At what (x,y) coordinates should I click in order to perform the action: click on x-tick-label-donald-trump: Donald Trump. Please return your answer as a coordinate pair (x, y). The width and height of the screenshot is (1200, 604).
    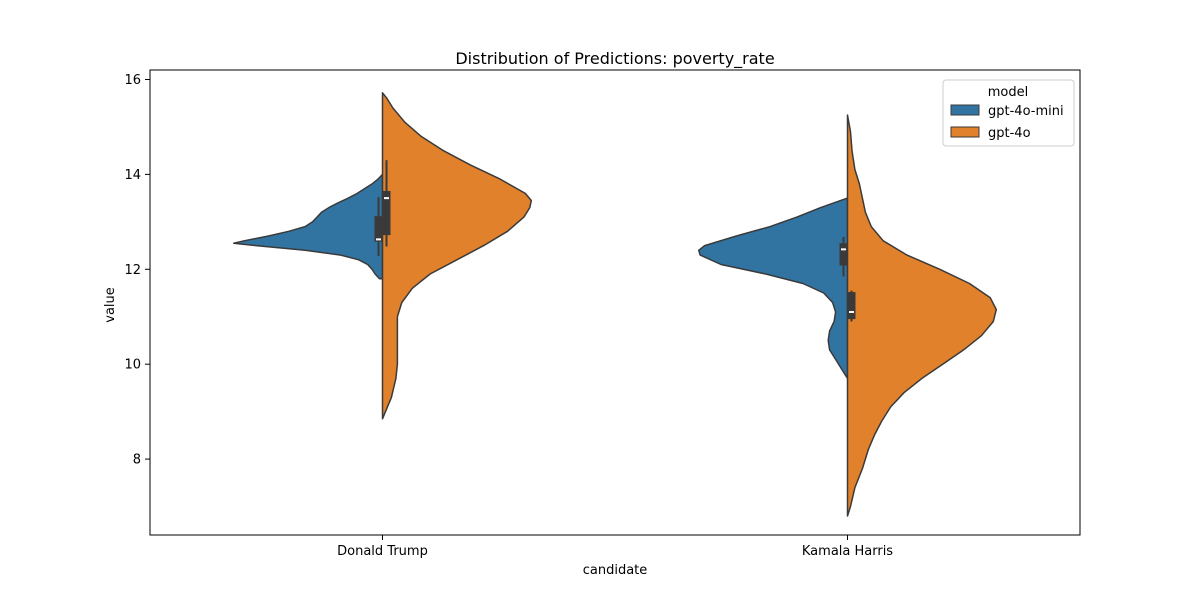
    Looking at the image, I should click on (382, 551).